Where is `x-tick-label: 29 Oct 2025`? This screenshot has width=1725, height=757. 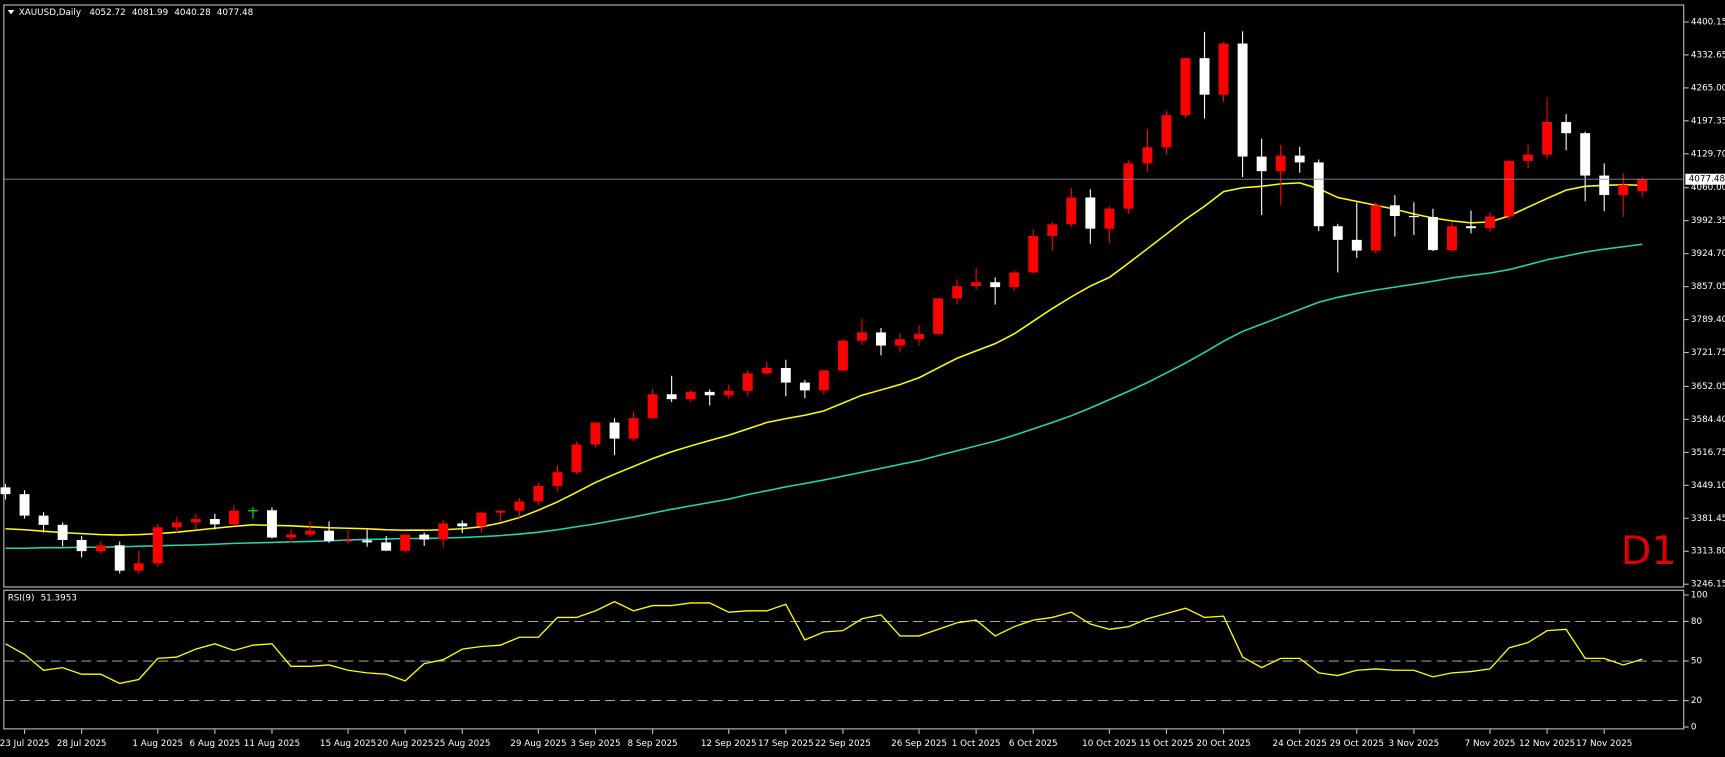
x-tick-label: 29 Oct 2025 is located at coordinates (1357, 744).